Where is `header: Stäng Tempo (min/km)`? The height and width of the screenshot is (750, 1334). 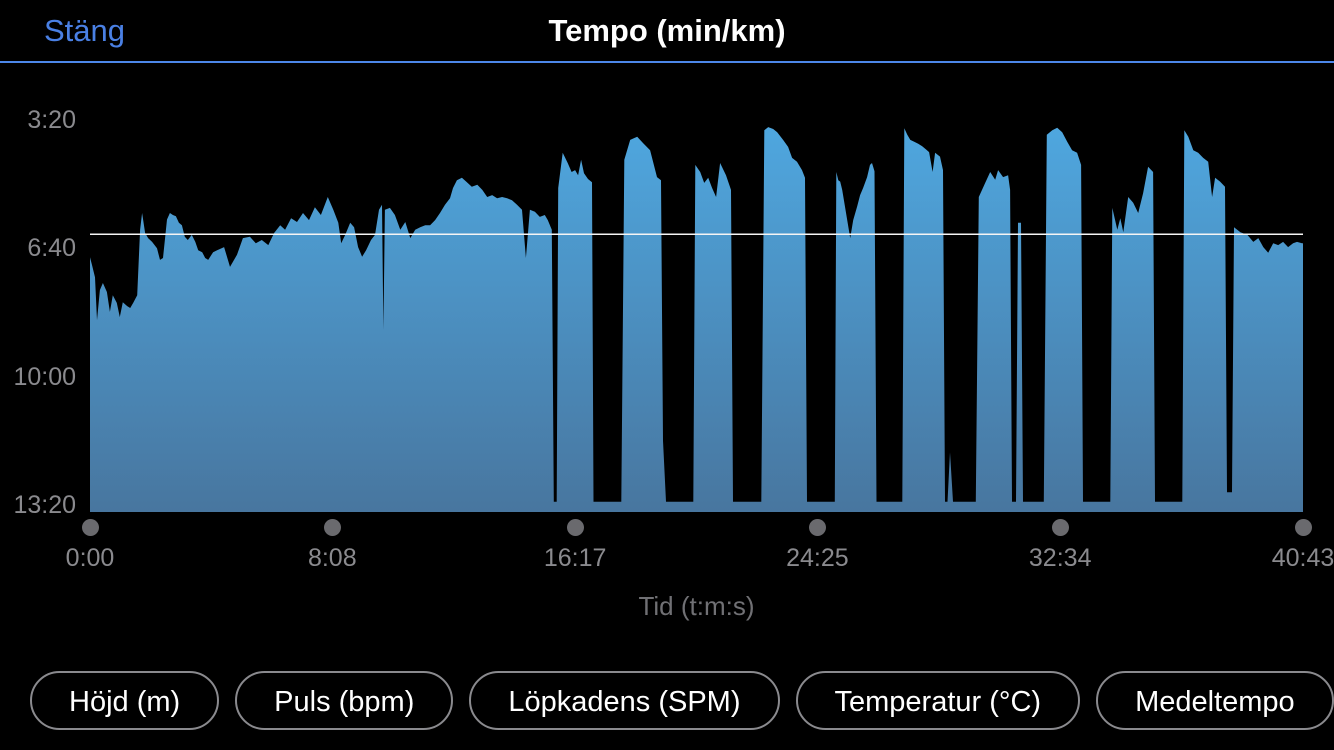 header: Stäng Tempo (min/km) is located at coordinates (667, 31).